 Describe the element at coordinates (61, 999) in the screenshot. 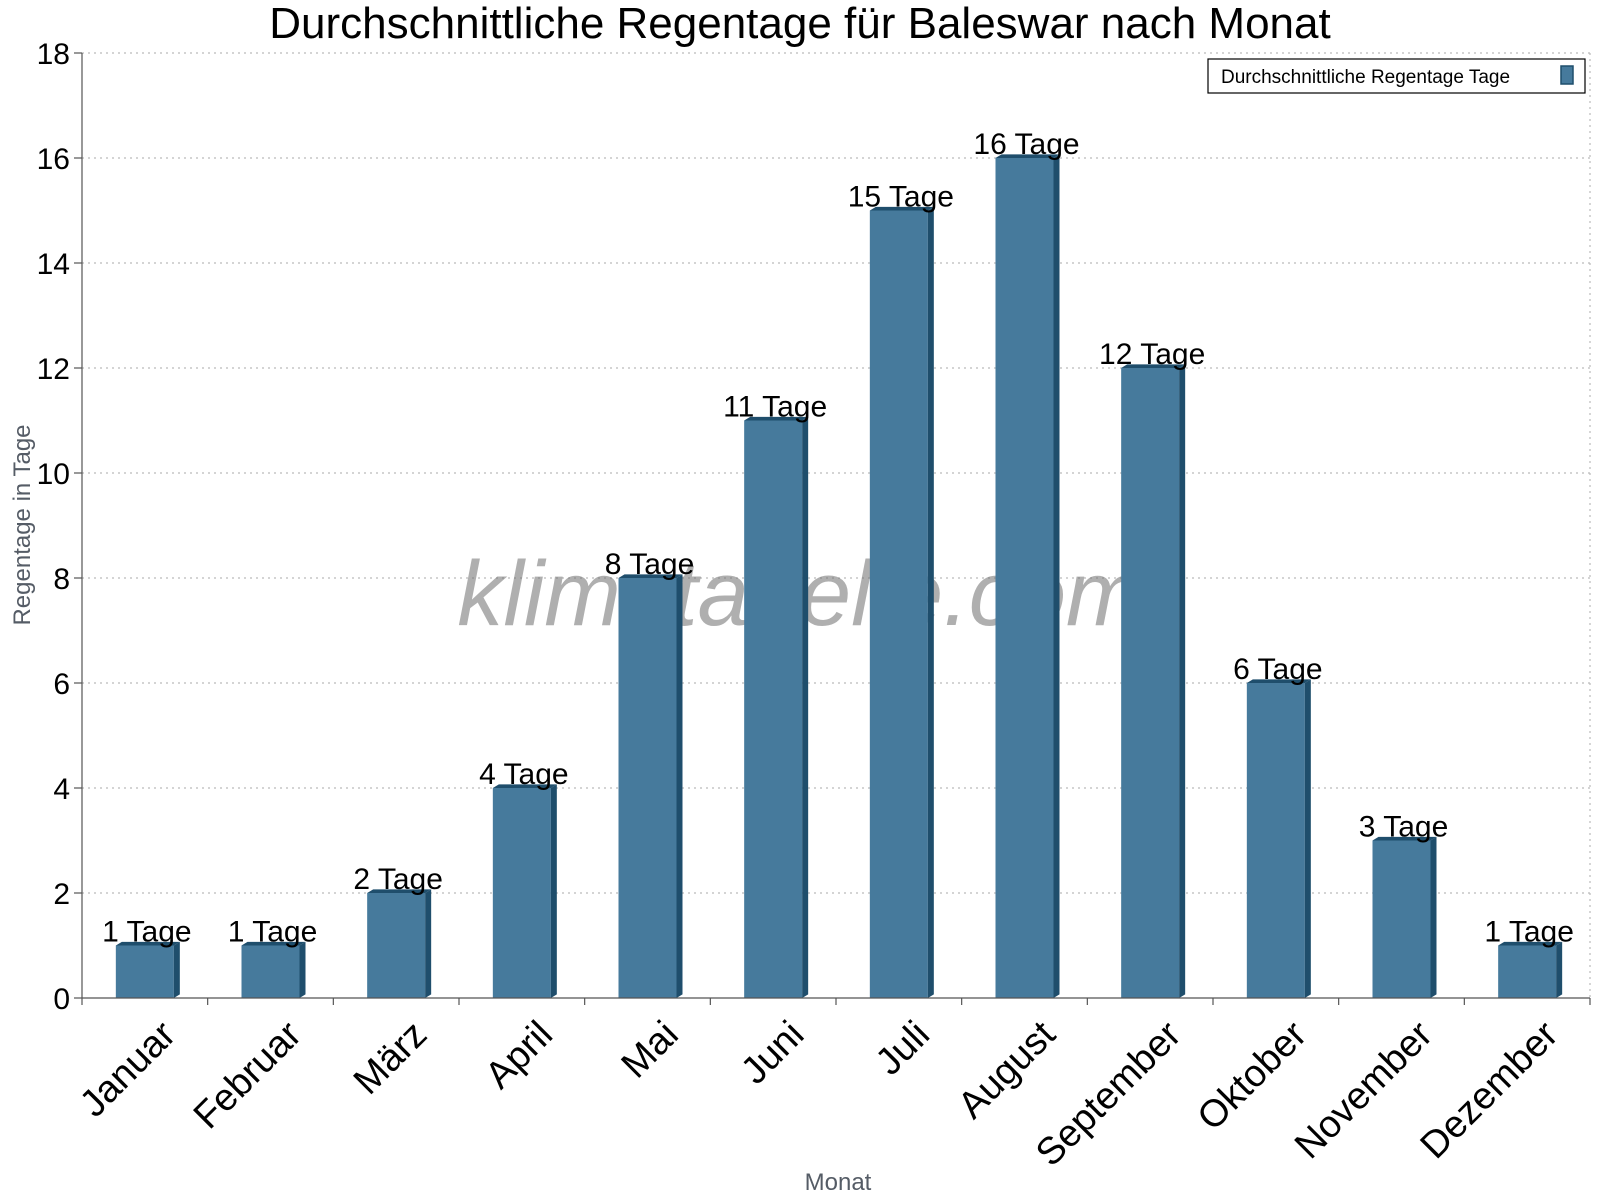

I see `y-tick-label: 0` at that location.